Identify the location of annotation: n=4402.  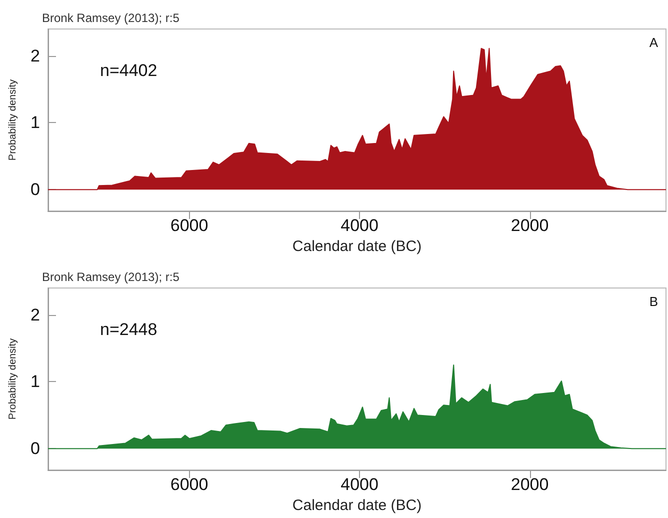
(129, 70).